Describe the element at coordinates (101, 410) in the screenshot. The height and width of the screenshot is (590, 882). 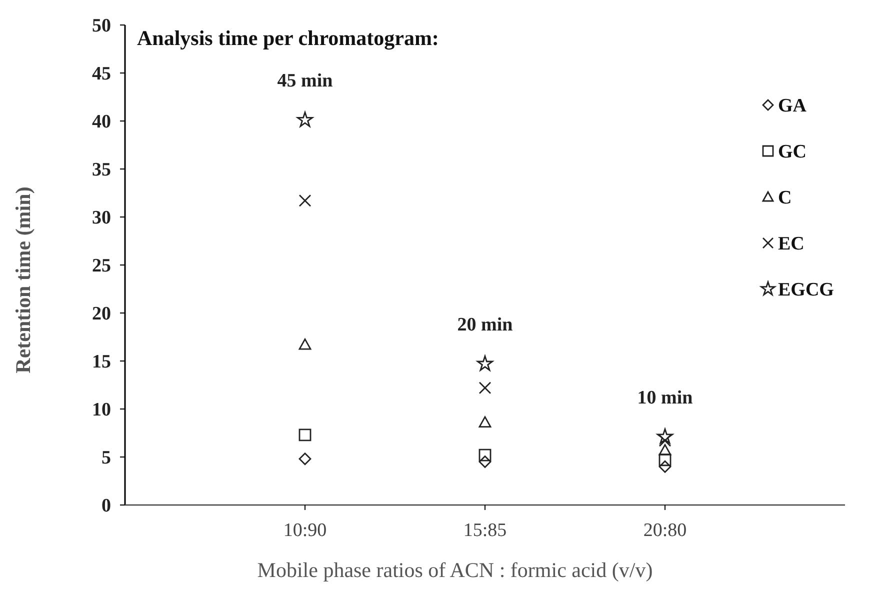
I see `y-tick-label: 10` at that location.